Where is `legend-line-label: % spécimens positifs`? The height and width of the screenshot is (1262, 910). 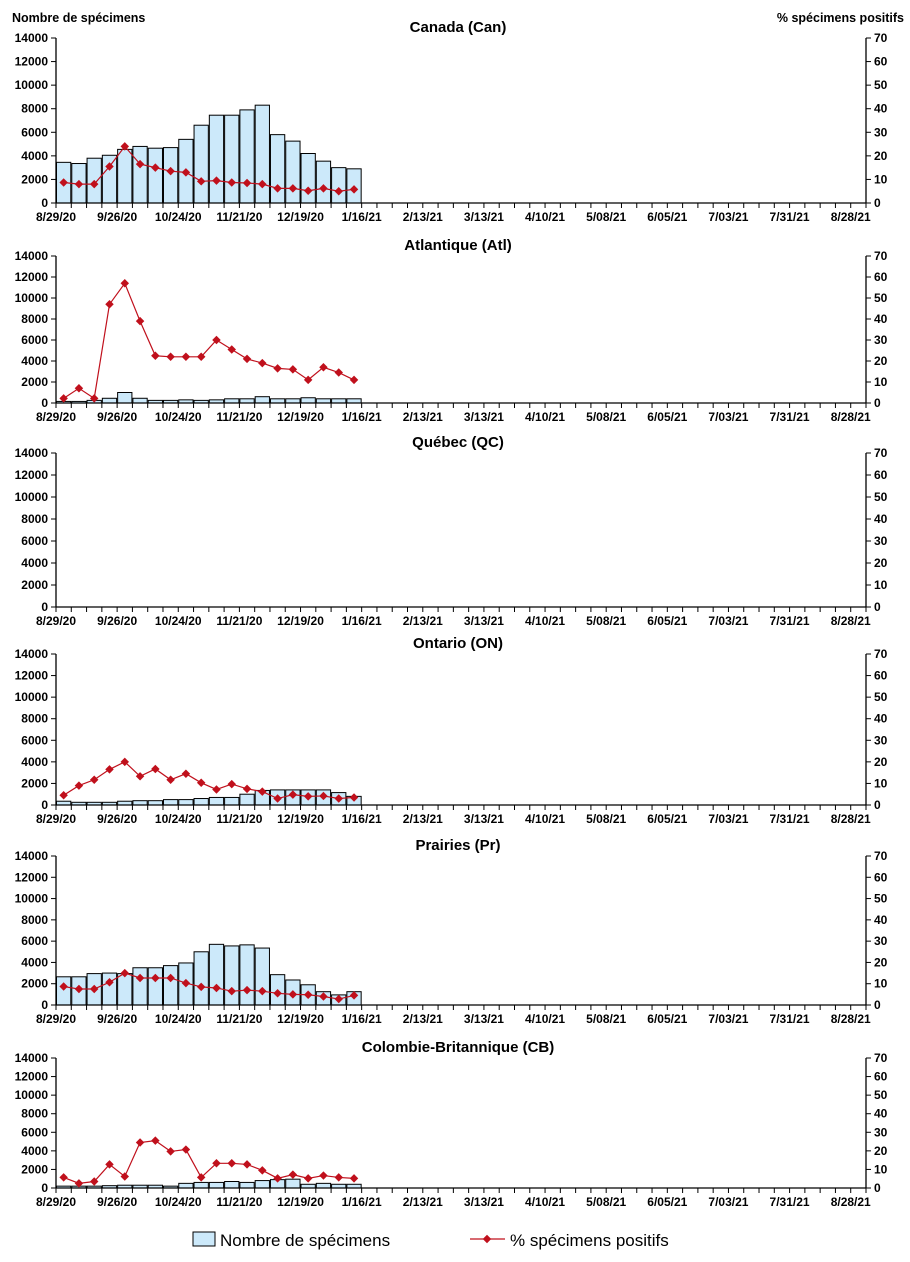
legend-line-label: % spécimens positifs is located at coordinates (589, 1240).